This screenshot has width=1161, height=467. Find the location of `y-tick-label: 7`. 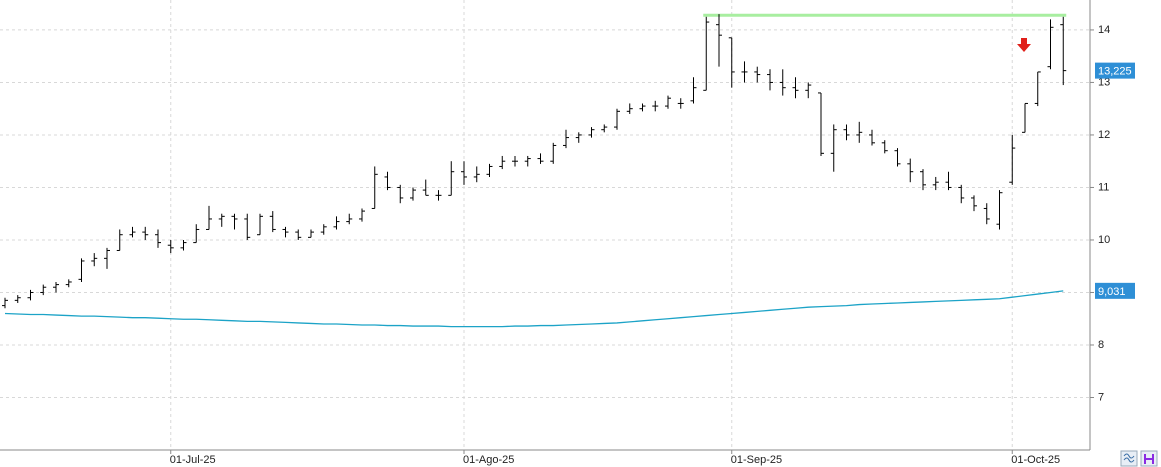

y-tick-label: 7 is located at coordinates (1101, 397).